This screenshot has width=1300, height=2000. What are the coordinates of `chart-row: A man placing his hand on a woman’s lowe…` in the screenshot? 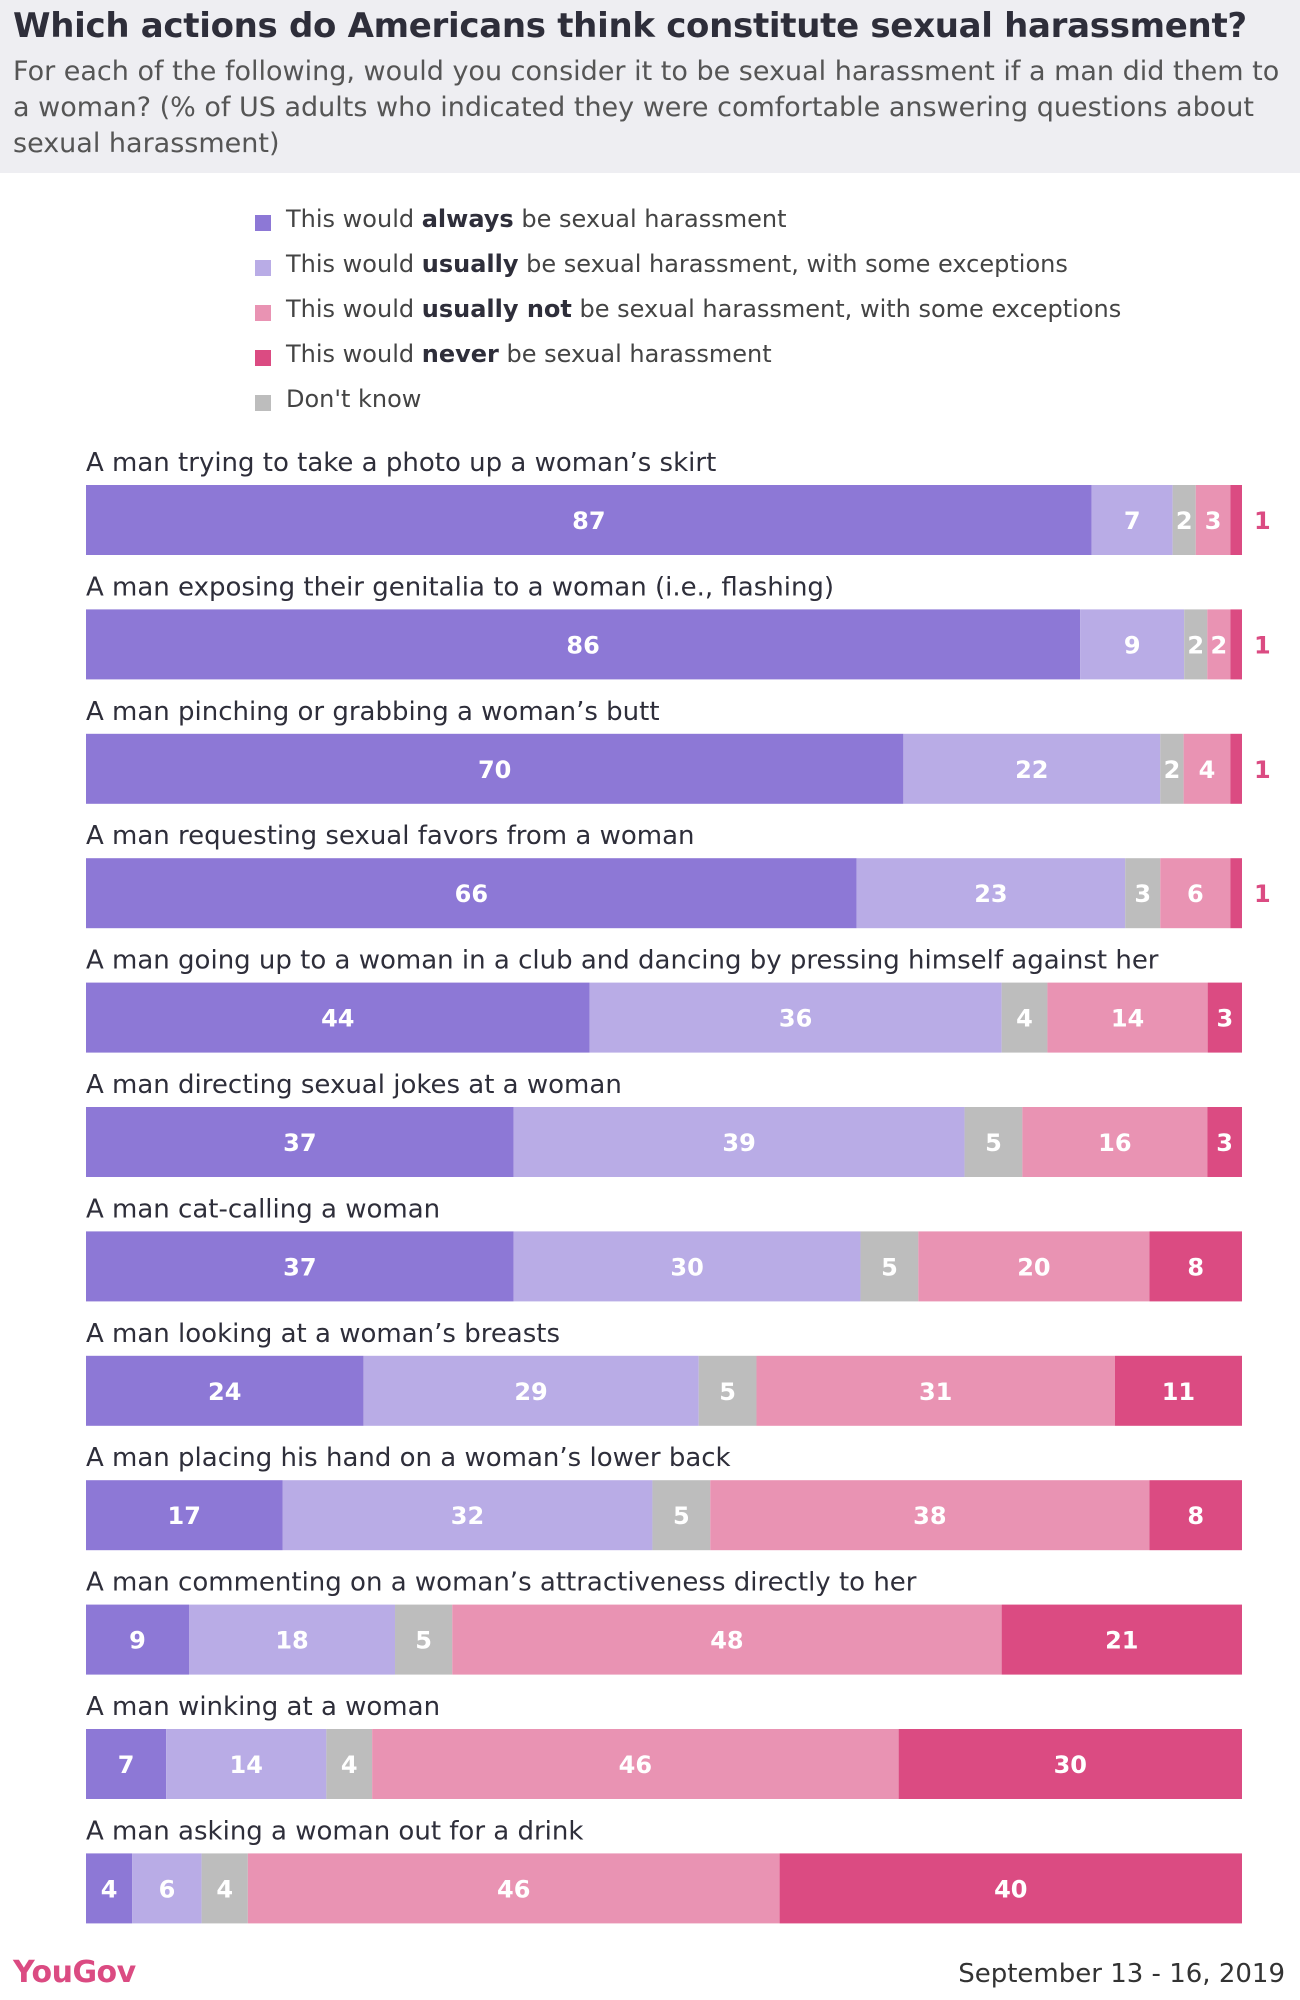 It's located at (664, 1497).